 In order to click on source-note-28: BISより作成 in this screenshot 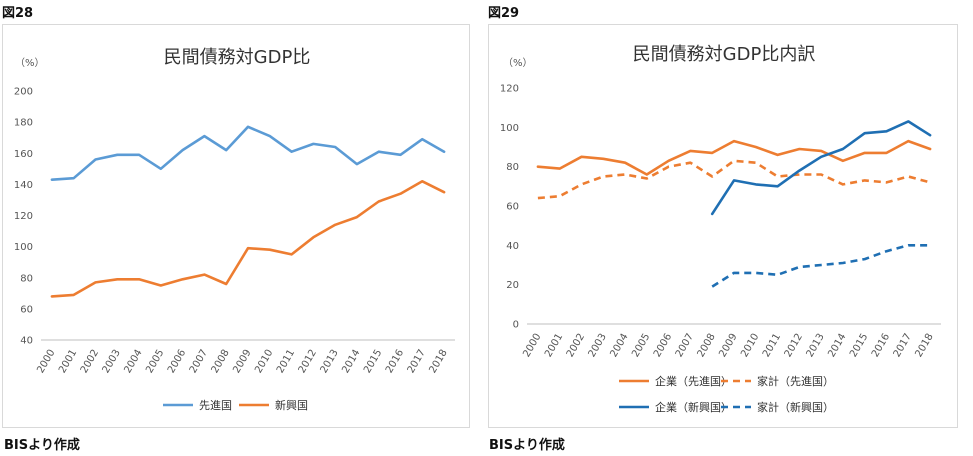, I will do `click(42, 445)`.